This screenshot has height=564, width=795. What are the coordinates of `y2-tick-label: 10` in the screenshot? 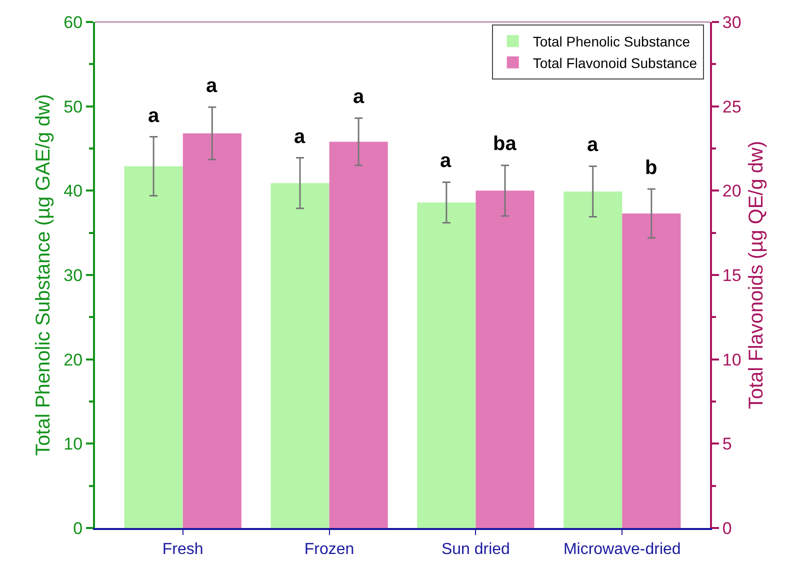 It's located at (732, 360).